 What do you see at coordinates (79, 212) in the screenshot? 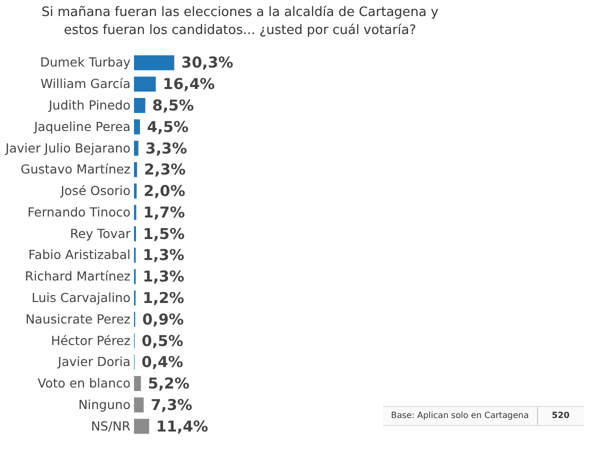
I see `y-tick-label: Fernando Tinoco` at bounding box center [79, 212].